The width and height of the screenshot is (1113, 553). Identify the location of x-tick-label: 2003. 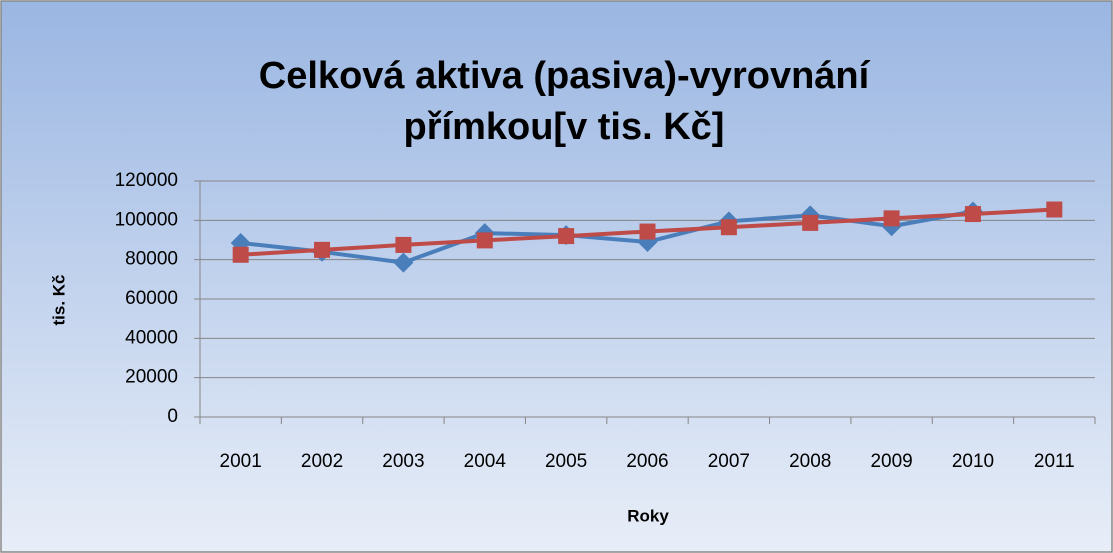
(403, 461).